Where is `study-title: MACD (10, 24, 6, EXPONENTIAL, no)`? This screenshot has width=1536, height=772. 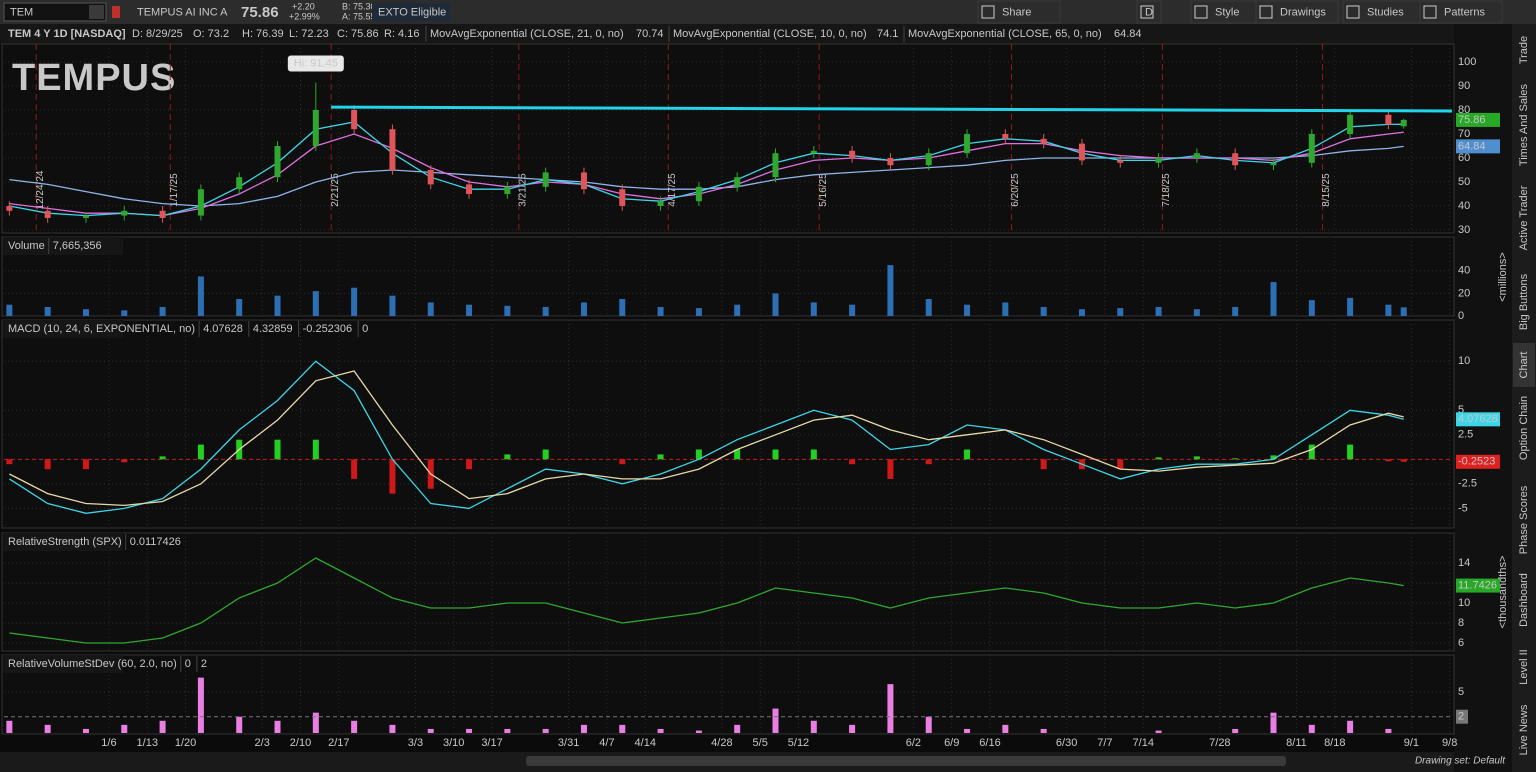
study-title: MACD (10, 24, 6, EXPONENTIAL, no) is located at coordinates (101, 329).